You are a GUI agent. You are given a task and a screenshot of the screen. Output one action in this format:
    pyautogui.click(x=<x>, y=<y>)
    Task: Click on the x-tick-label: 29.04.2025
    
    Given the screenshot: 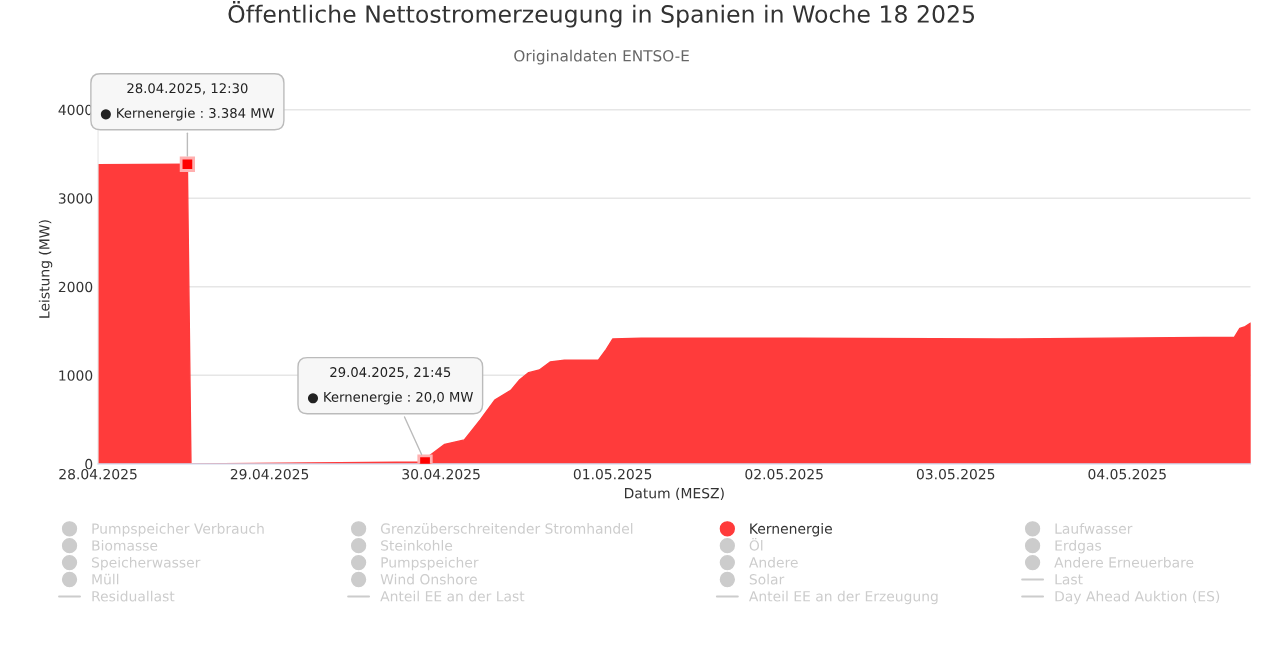 What is the action you would take?
    pyautogui.click(x=269, y=474)
    